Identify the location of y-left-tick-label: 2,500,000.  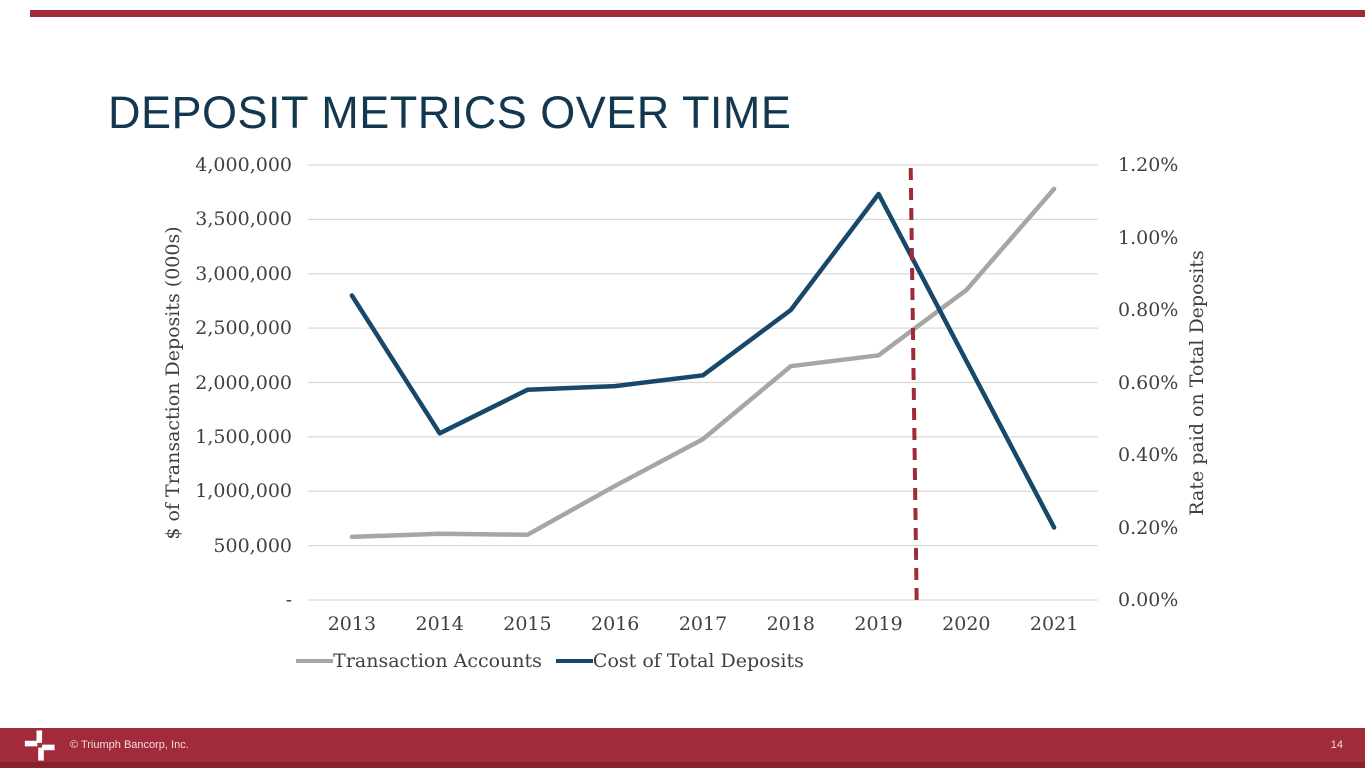
(243, 328).